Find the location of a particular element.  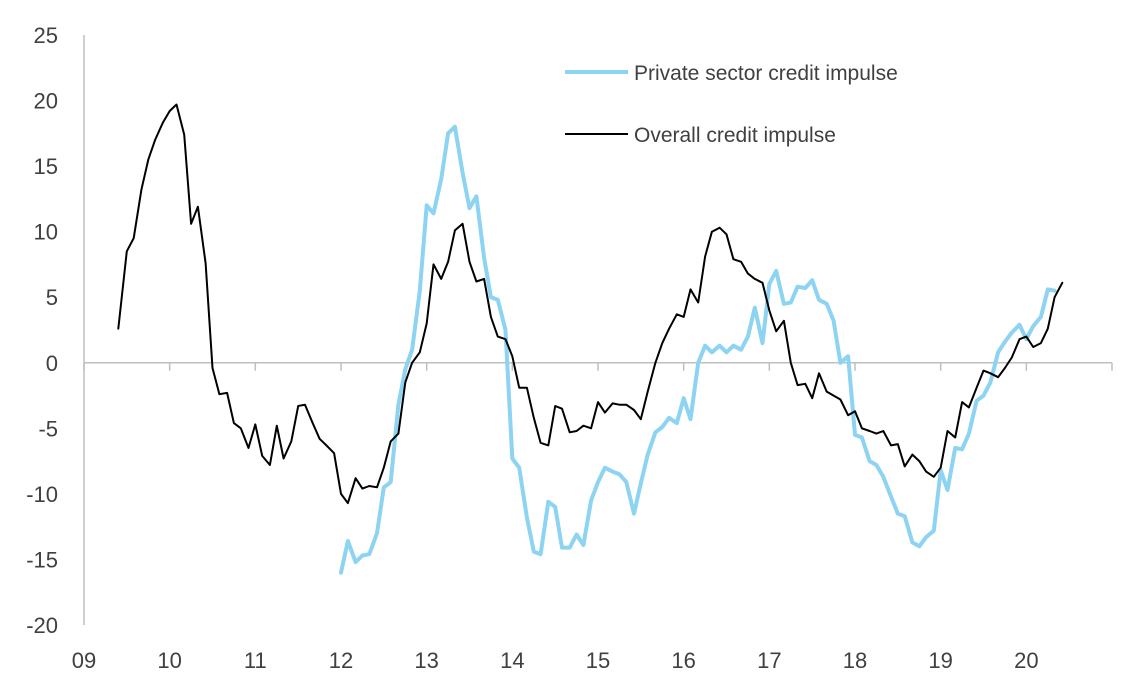

x-tick-label: 10 is located at coordinates (169, 660).